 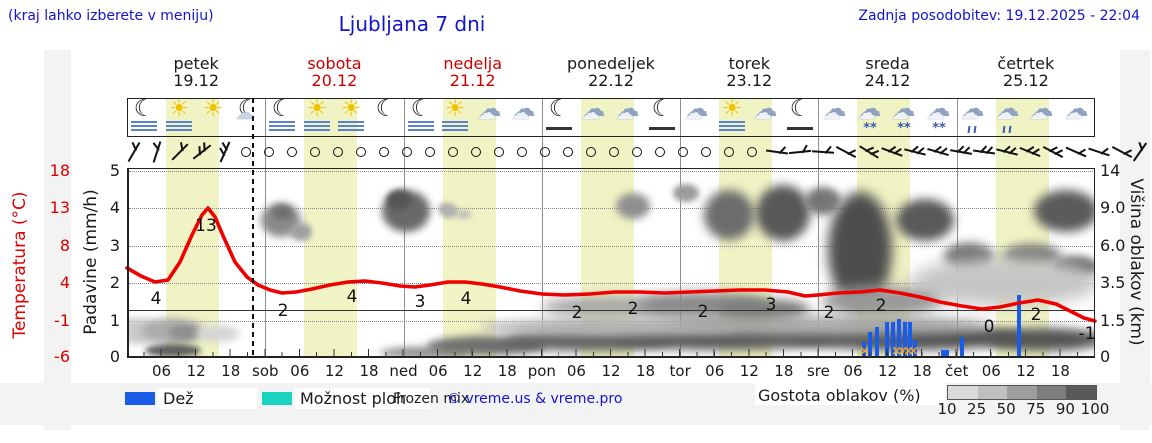 What do you see at coordinates (1065, 409) in the screenshot?
I see `density-value: 90` at bounding box center [1065, 409].